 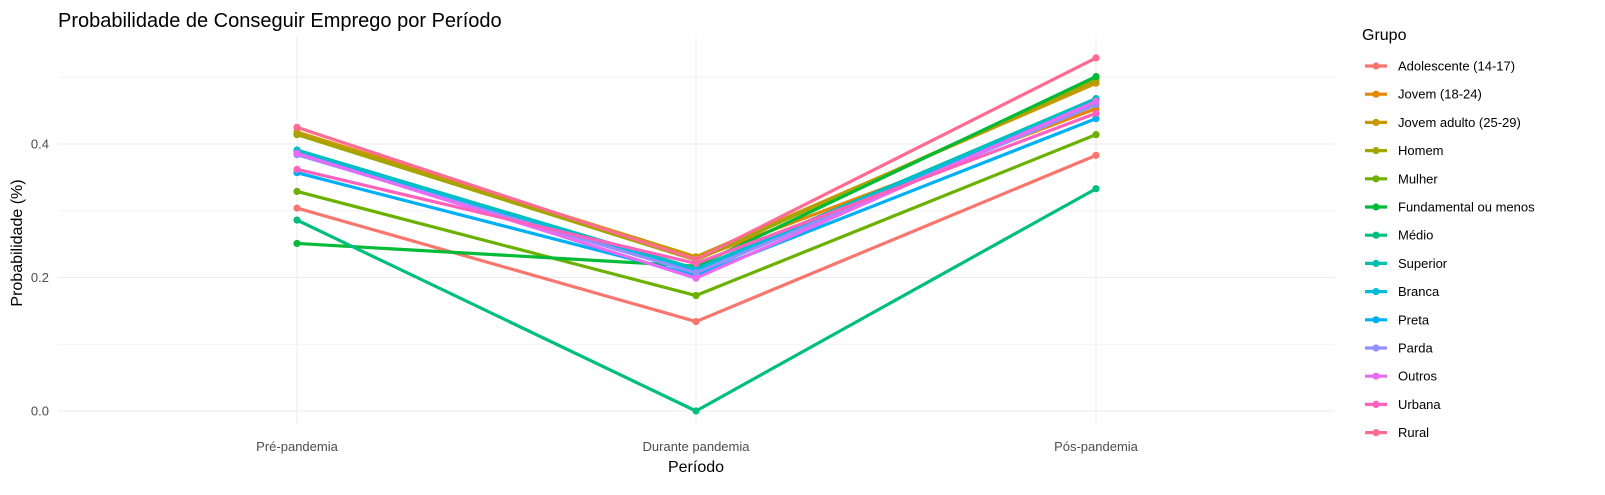 What do you see at coordinates (1096, 446) in the screenshot?
I see `x-tick-label: Pós-pandemia` at bounding box center [1096, 446].